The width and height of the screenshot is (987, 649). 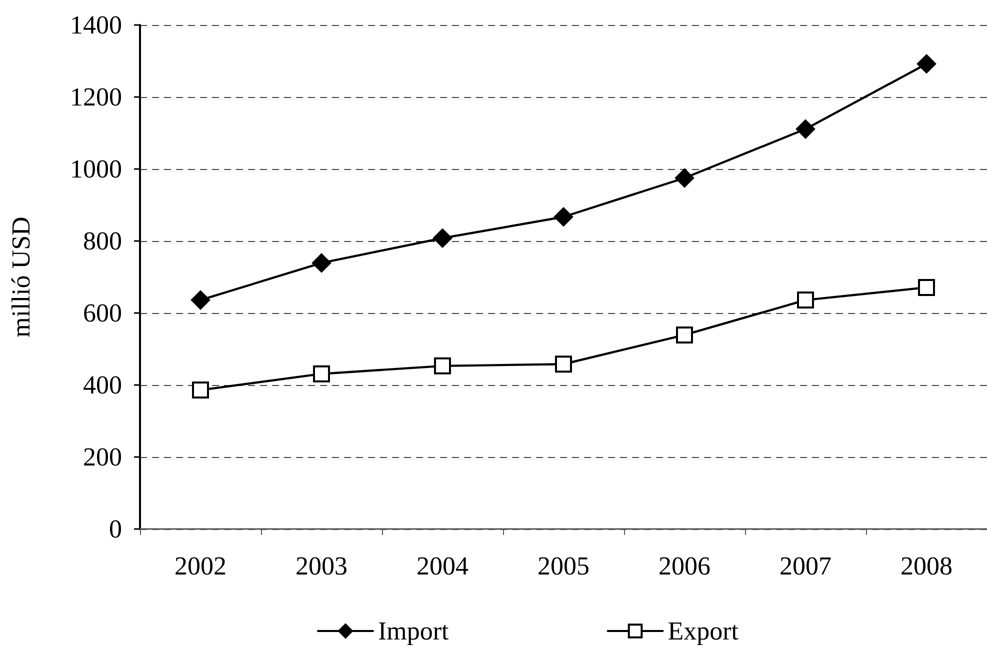 I want to click on y-tick-label: 1200, so click(x=96, y=97).